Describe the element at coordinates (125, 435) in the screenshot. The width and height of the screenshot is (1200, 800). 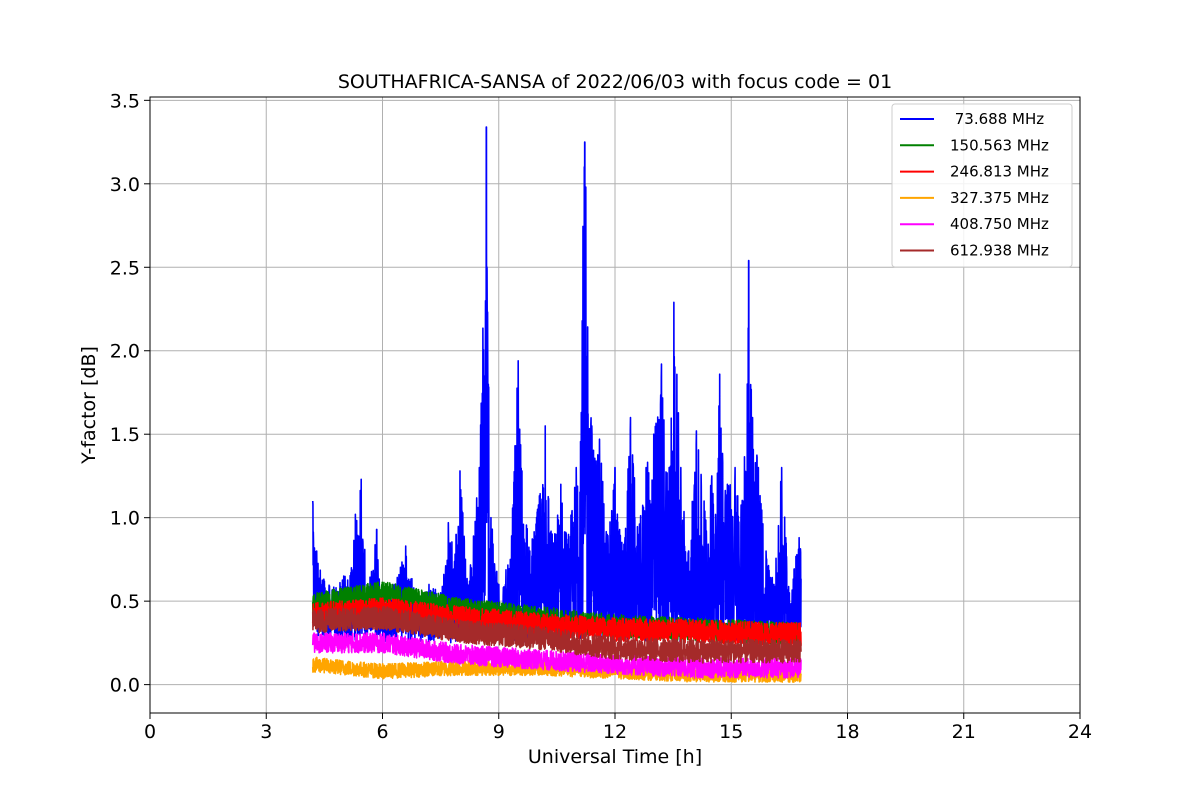
I see `y-tick-label: 1.5` at that location.